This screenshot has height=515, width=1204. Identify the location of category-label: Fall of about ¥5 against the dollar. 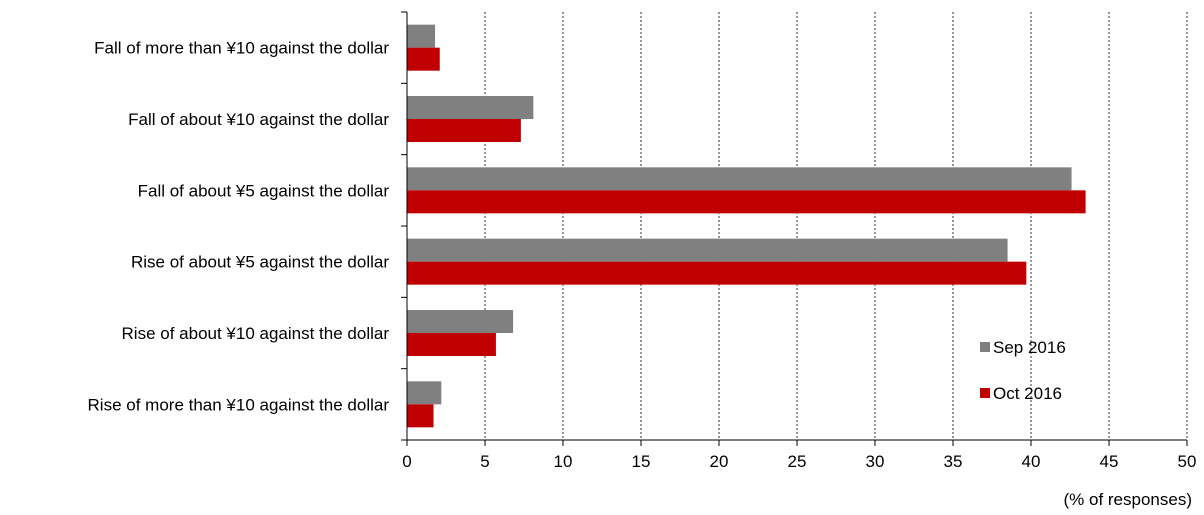
(264, 190).